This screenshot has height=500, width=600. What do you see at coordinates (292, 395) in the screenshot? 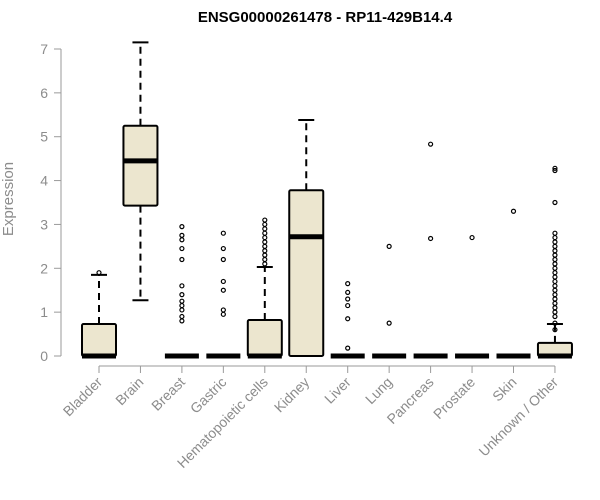
I see `x-tick-label: Kidney` at bounding box center [292, 395].